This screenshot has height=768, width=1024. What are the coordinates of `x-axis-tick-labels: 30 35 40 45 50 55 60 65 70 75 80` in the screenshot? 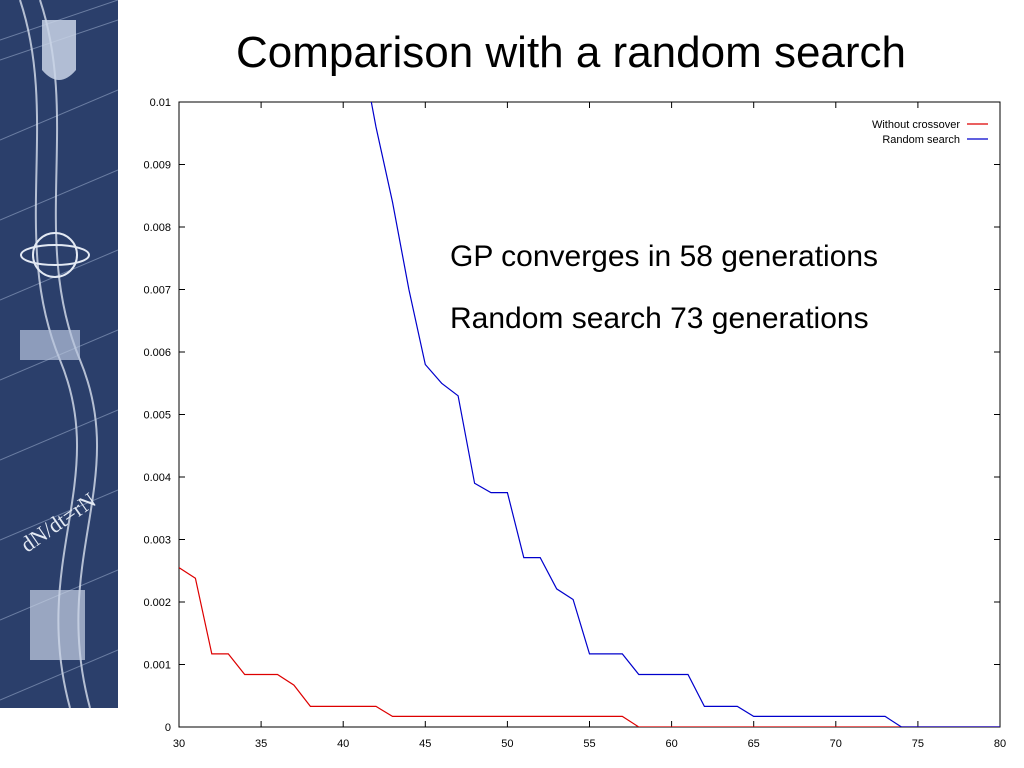 It's located at (589, 744).